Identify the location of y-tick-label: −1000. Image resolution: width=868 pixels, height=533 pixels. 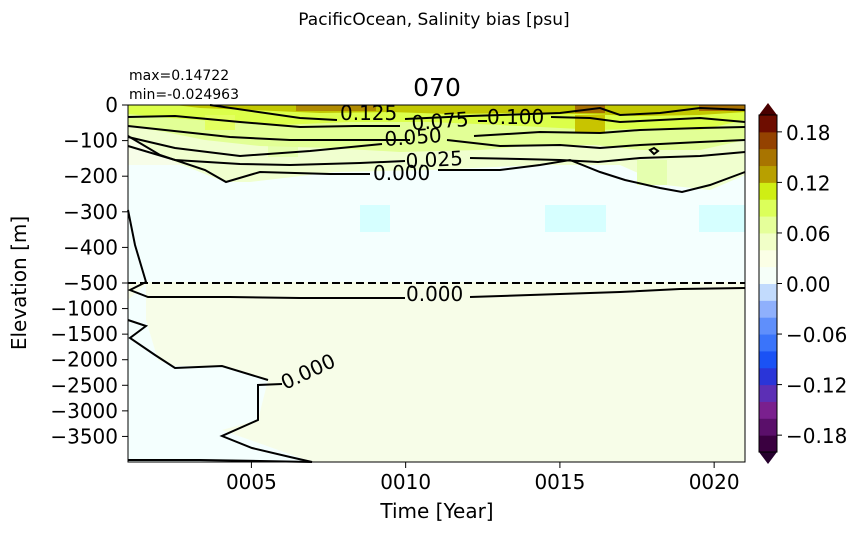
(84, 309).